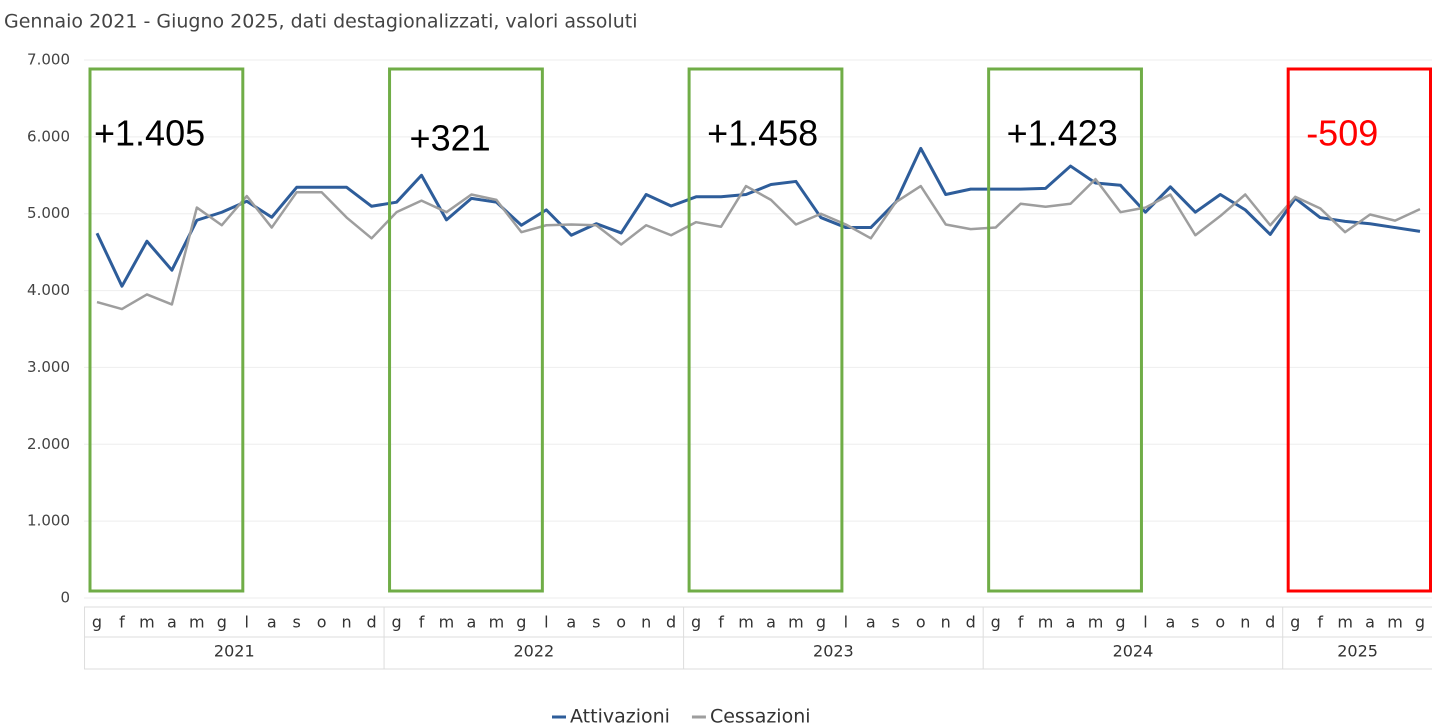 The width and height of the screenshot is (1432, 727). Describe the element at coordinates (620, 716) in the screenshot. I see `legend-label: Attivazioni` at that location.